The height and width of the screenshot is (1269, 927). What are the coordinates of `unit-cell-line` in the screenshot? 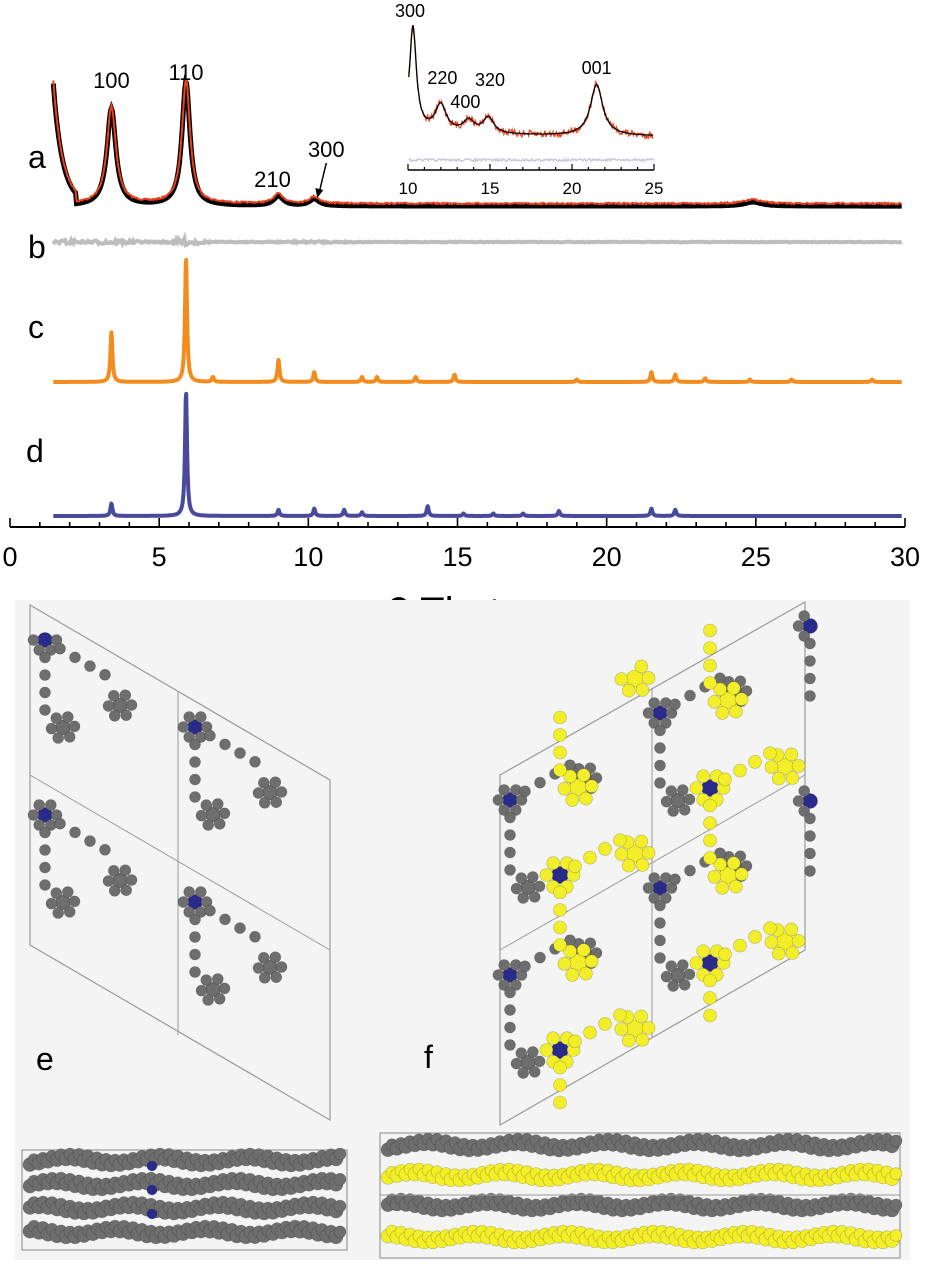 It's located at (652, 862).